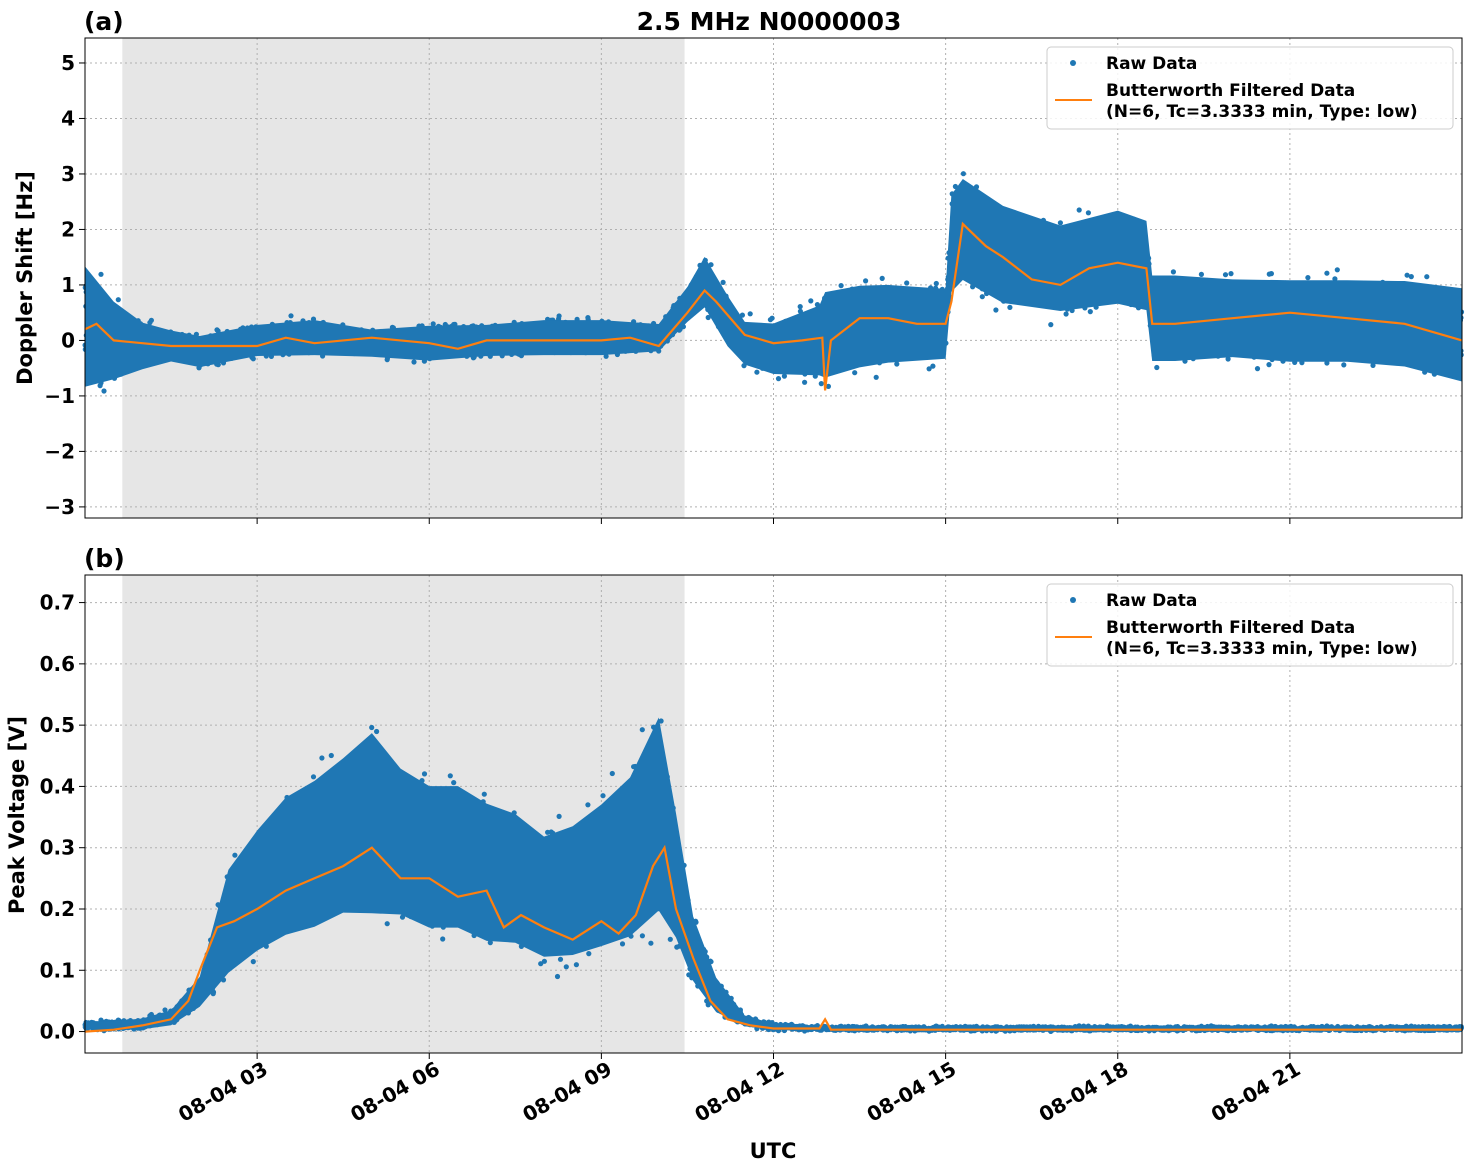 The width and height of the screenshot is (1472, 1172). Describe the element at coordinates (68, 340) in the screenshot. I see `y-tick-label: 0` at that location.